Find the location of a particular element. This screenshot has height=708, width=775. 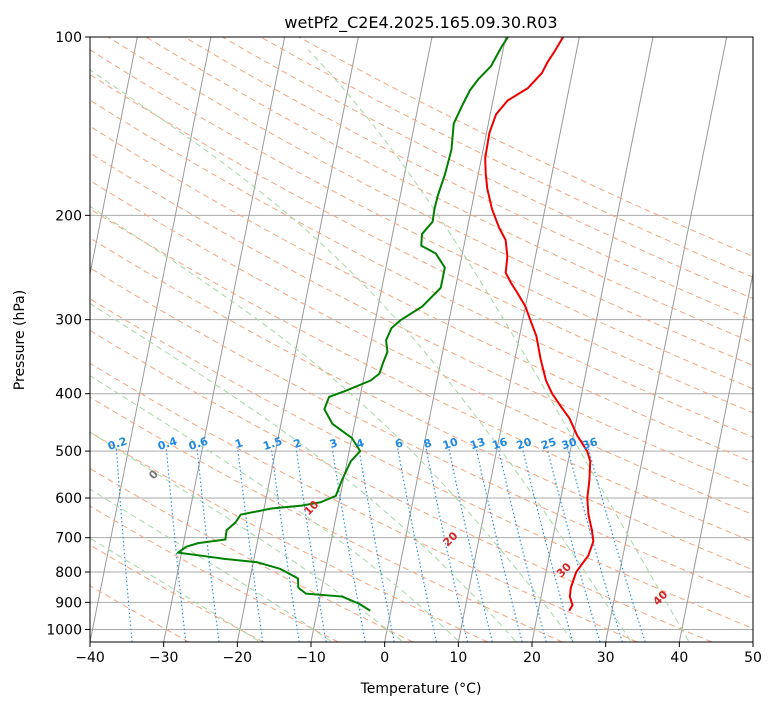

x-tick-label: 40 is located at coordinates (679, 658).